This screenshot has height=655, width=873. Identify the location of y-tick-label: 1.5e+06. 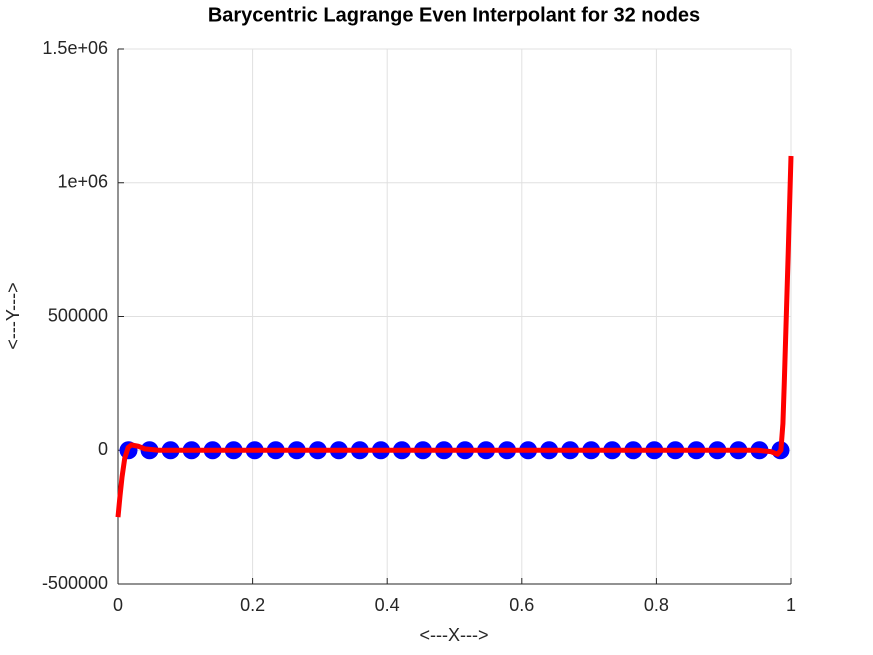
(75, 48).